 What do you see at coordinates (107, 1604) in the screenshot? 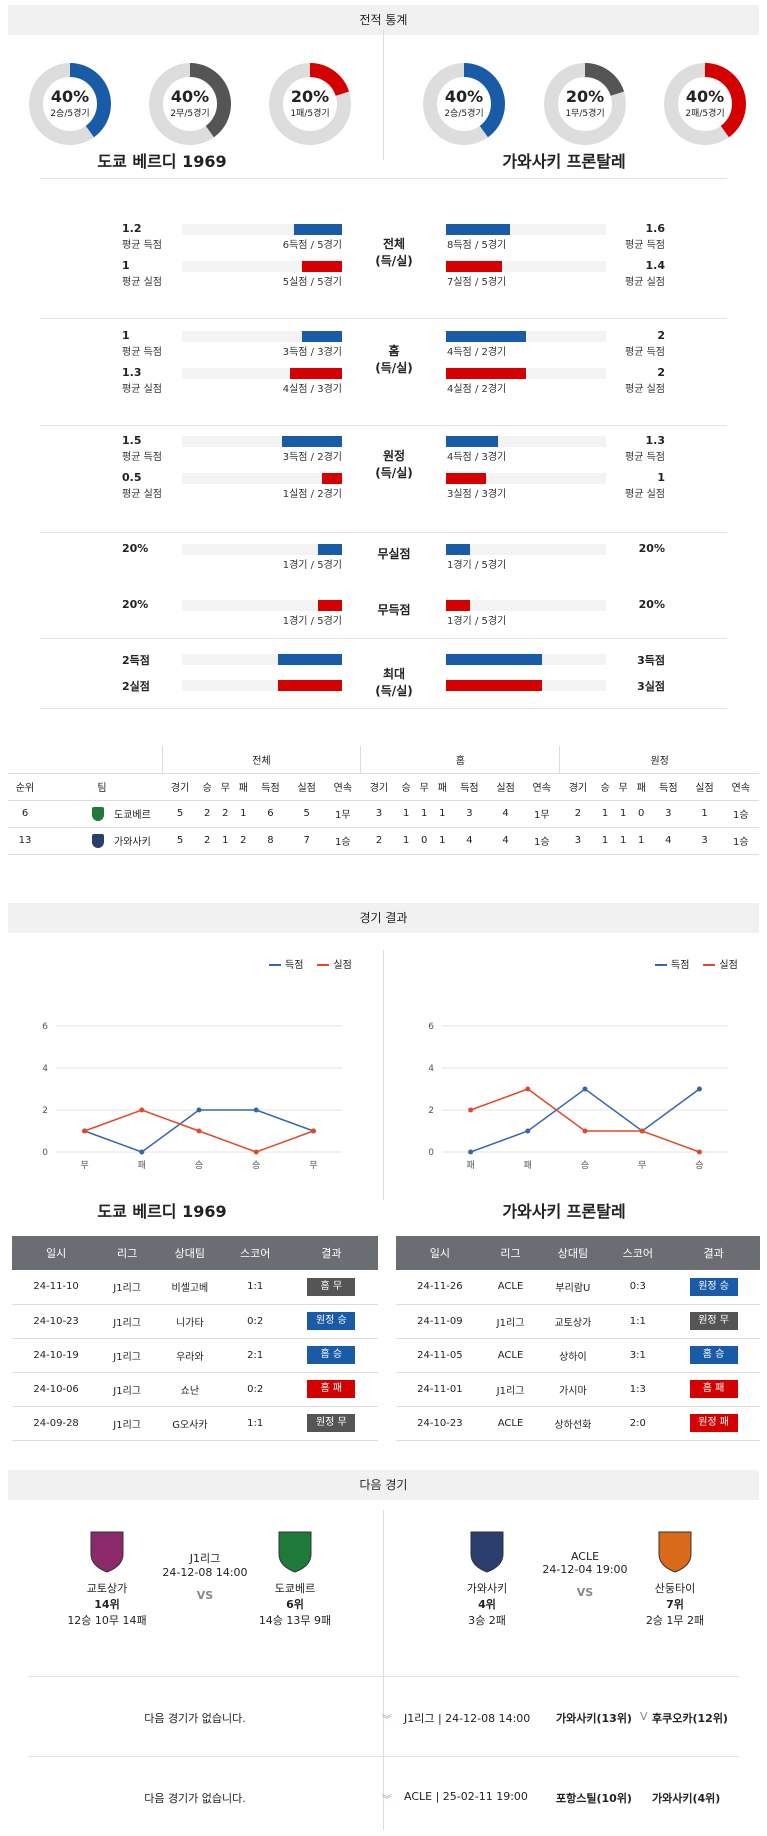
I see `next-team-rank: 14위` at bounding box center [107, 1604].